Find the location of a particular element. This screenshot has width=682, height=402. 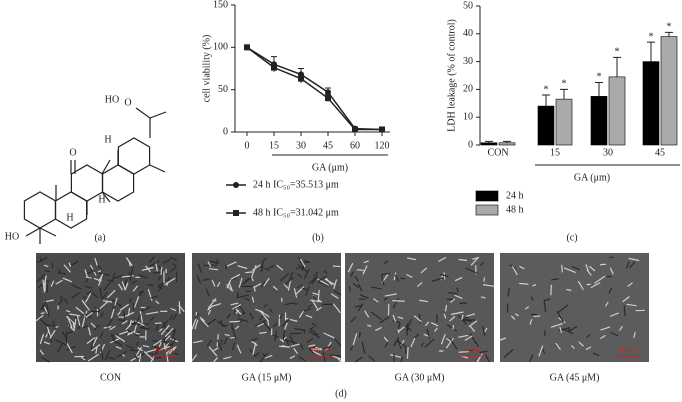

legend-swatch is located at coordinates (487, 196).